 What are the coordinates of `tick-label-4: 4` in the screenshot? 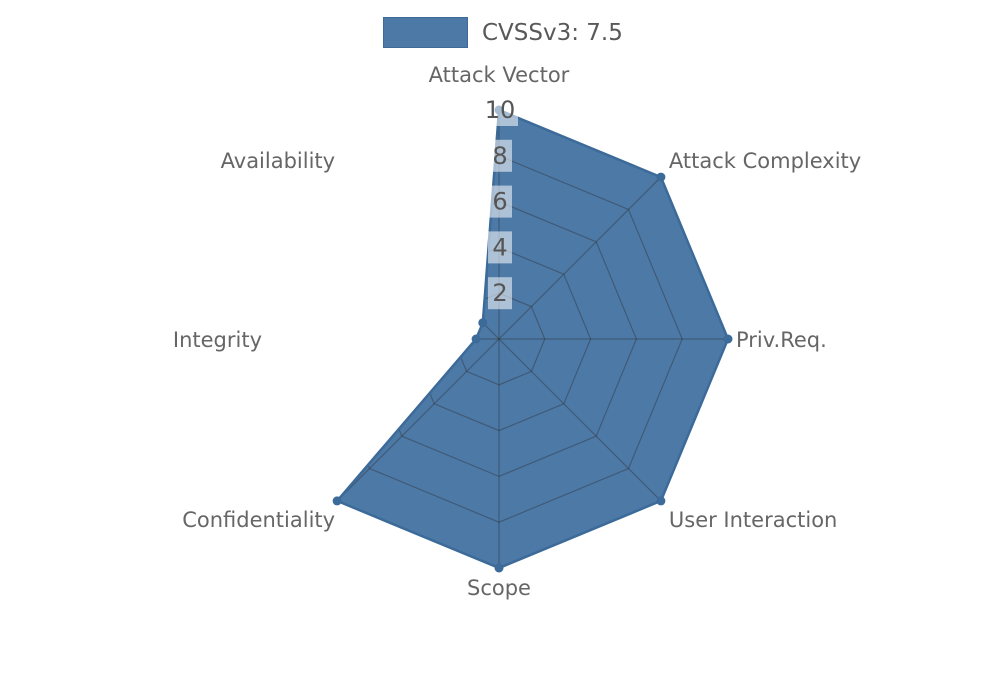 It's located at (499, 247).